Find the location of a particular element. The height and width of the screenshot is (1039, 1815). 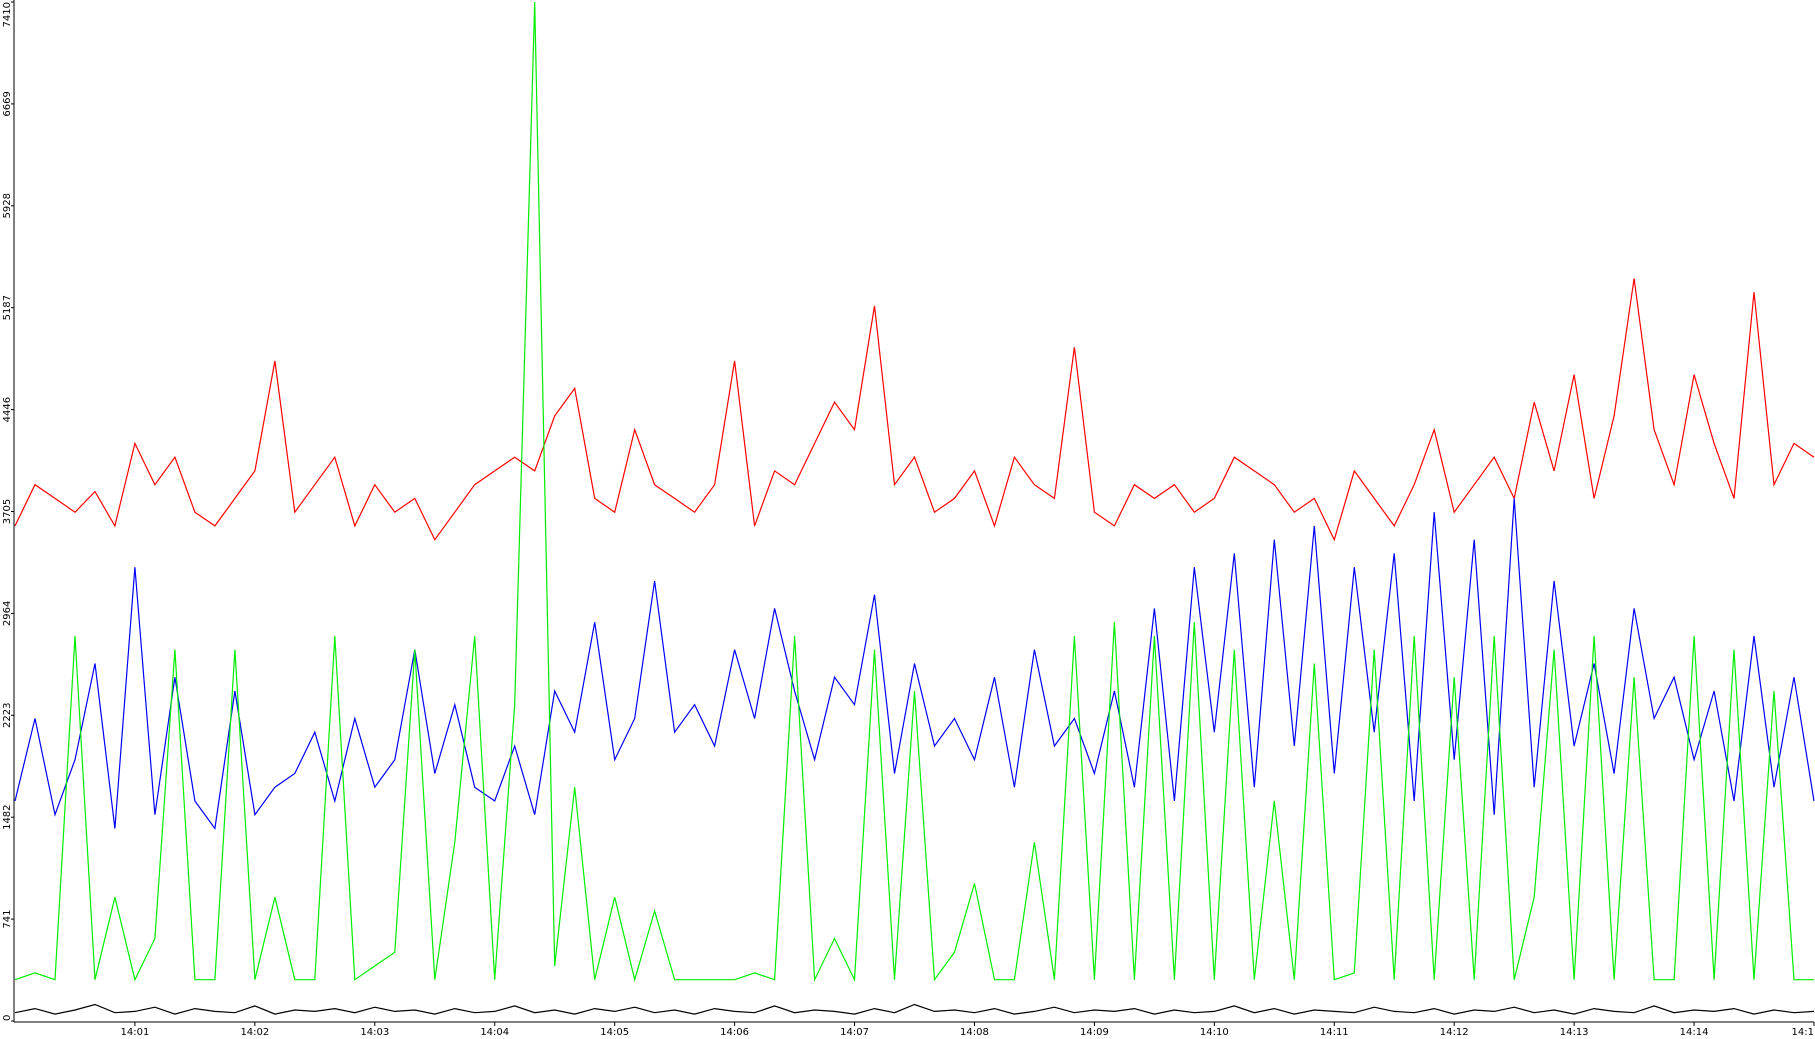

x-tick-label: 14:08 is located at coordinates (974, 1032).